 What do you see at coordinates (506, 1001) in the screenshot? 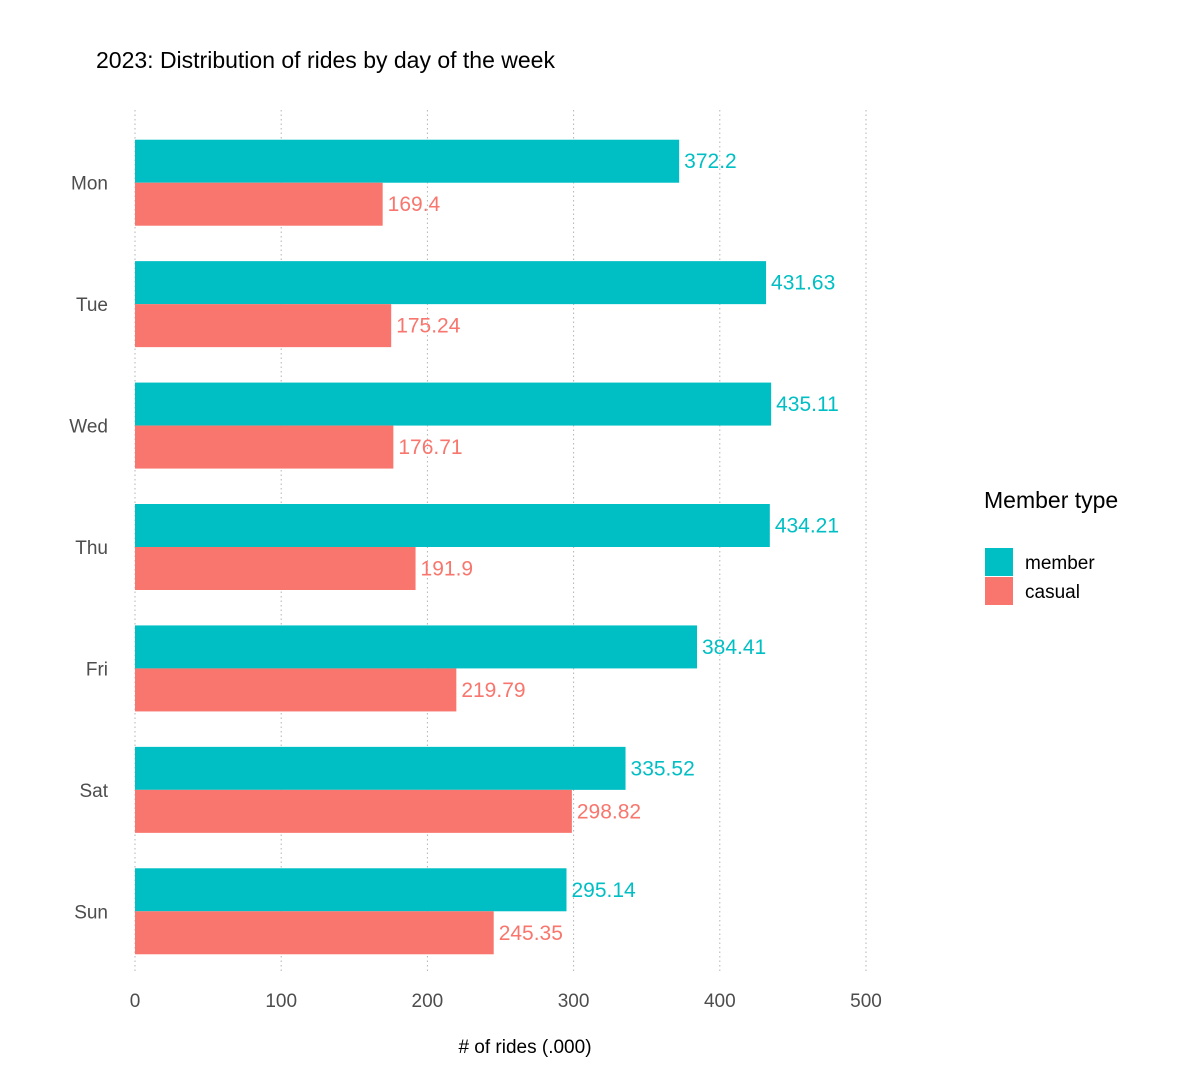
I see `x-axis-ticks: 0 100 200 300 400 500` at bounding box center [506, 1001].